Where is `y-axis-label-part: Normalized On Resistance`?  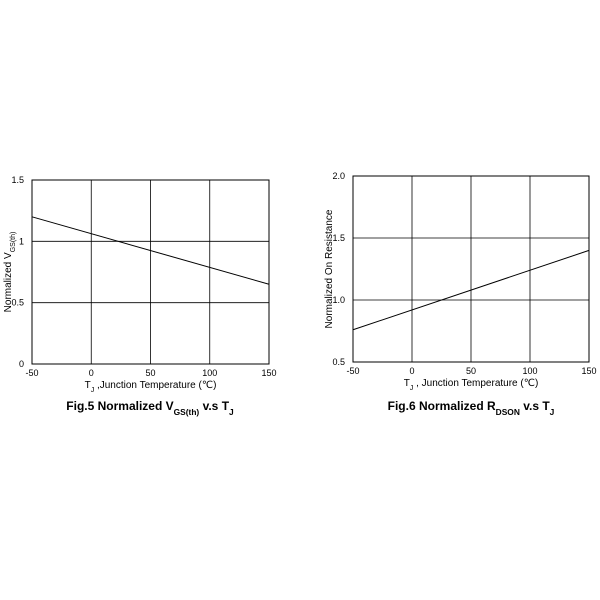 y-axis-label-part: Normalized On Resistance is located at coordinates (329, 268).